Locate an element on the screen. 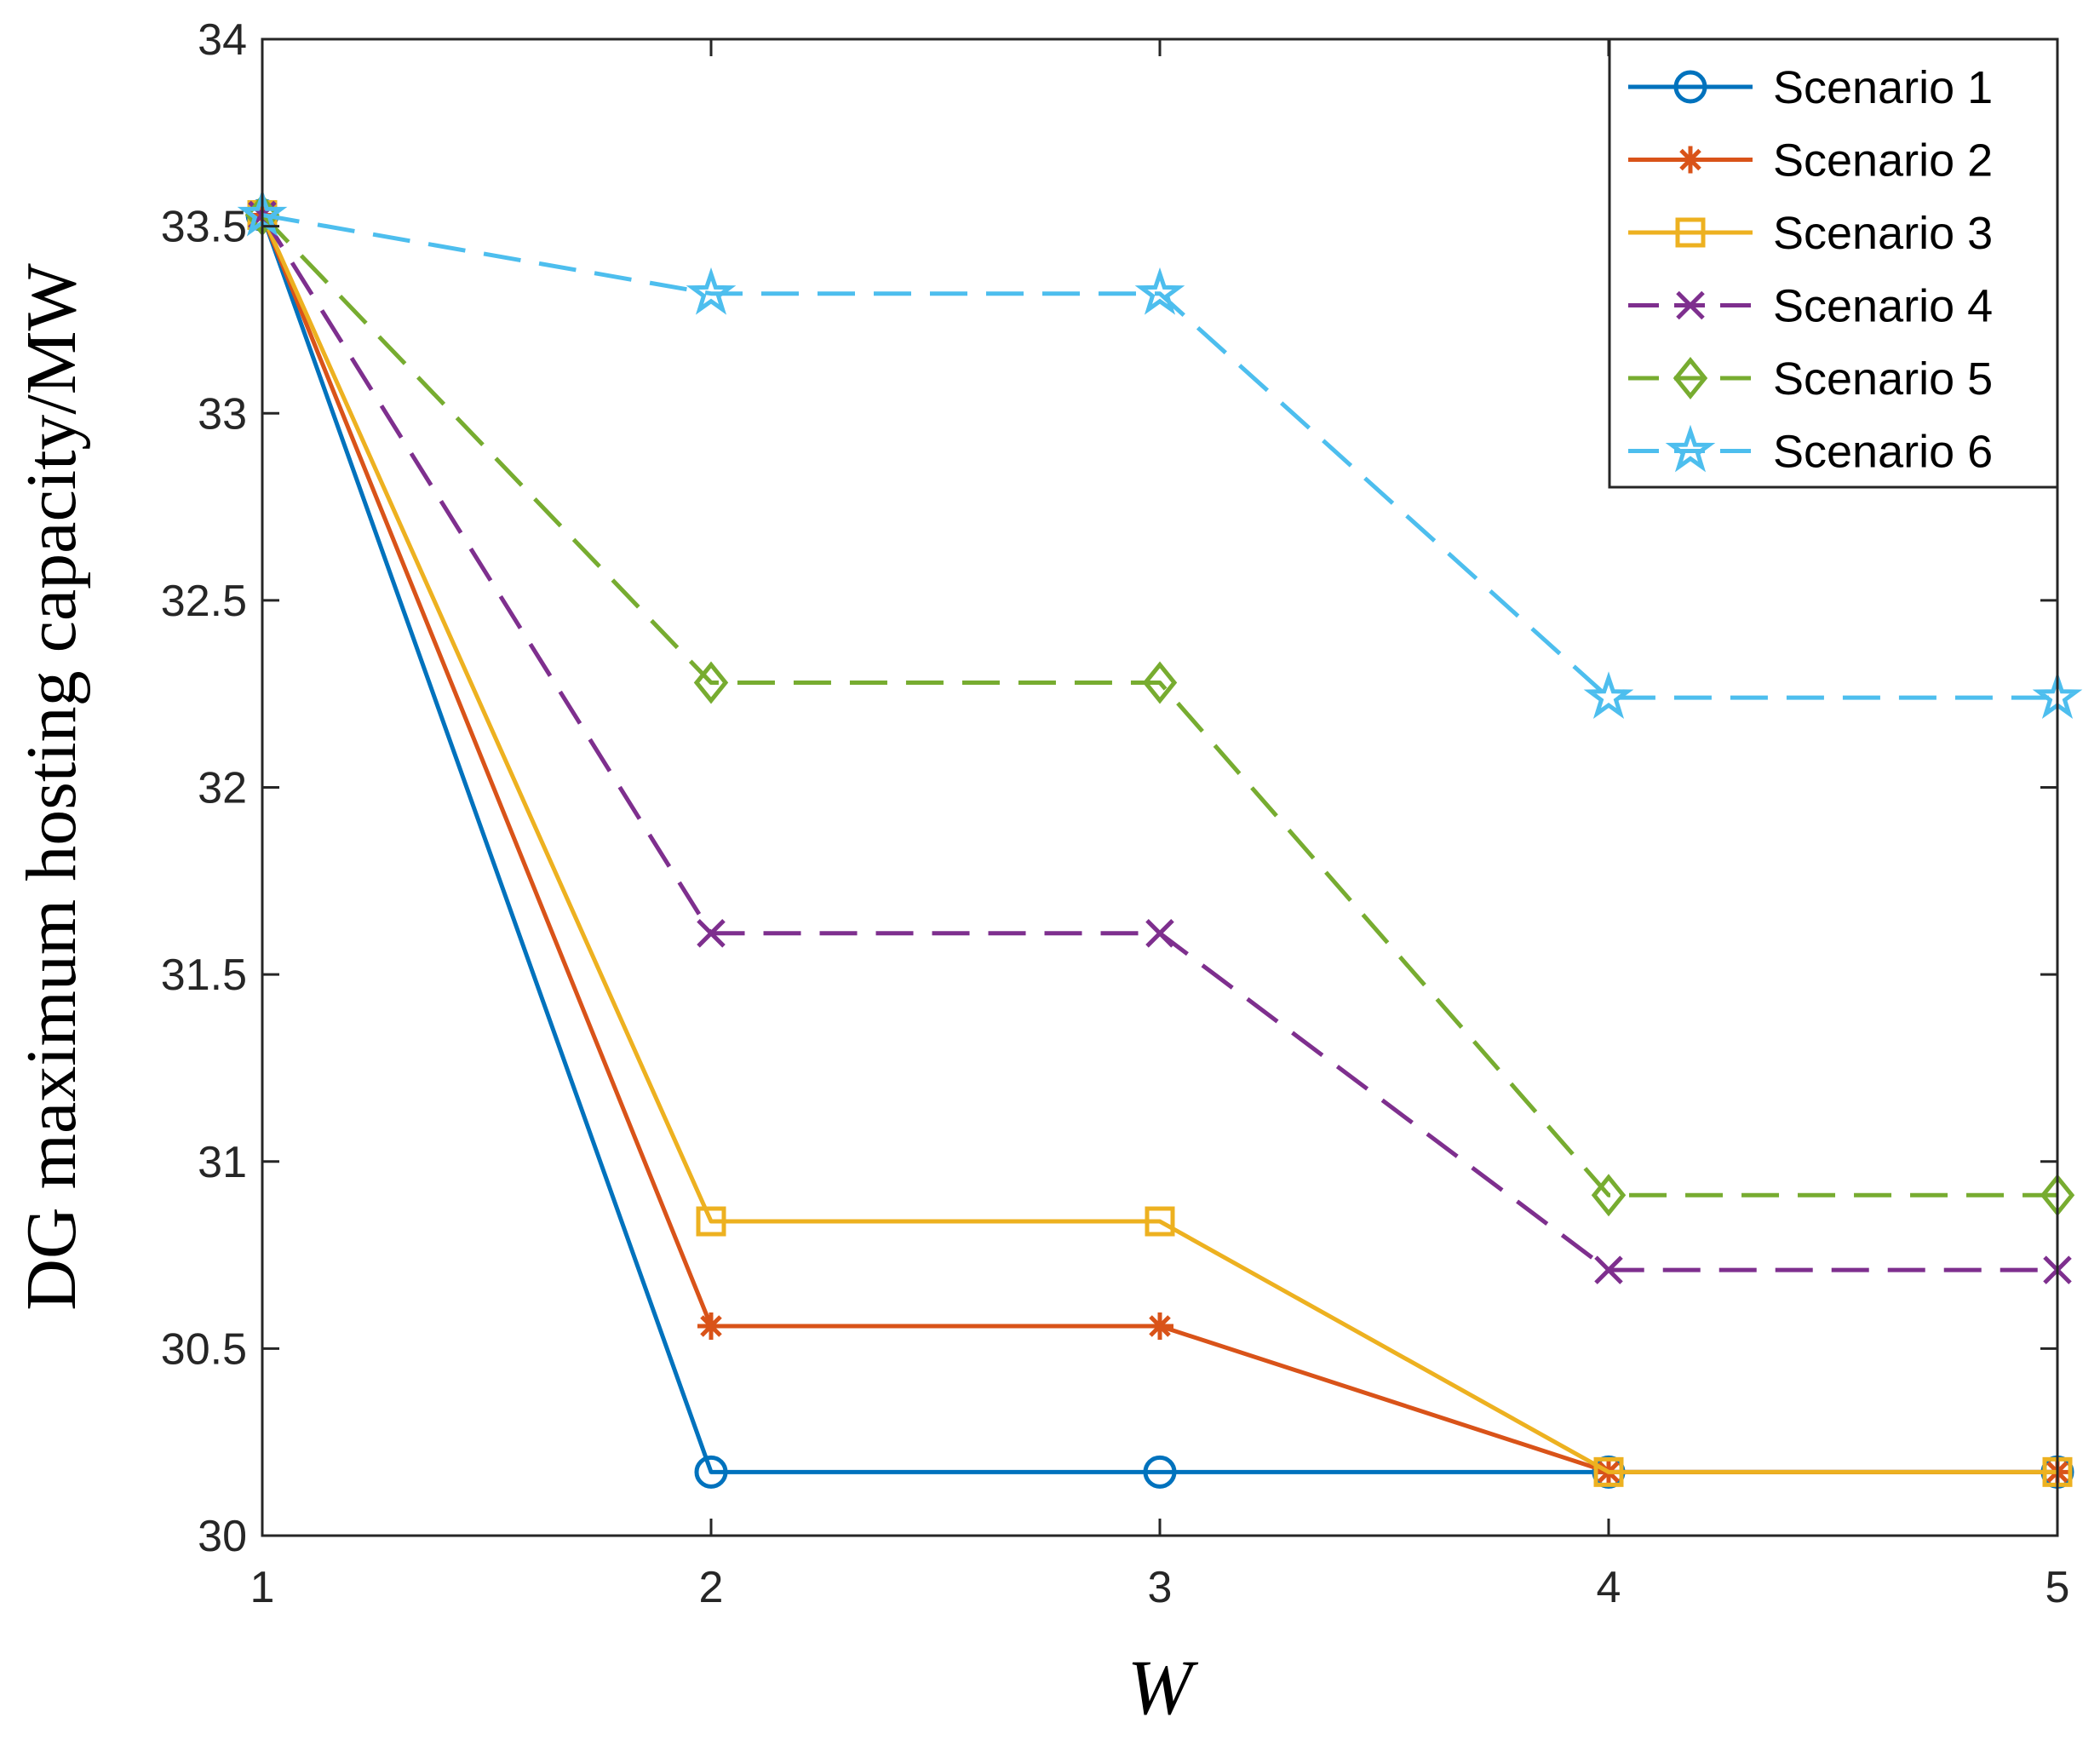 The image size is (2100, 1746). legend-label-1: Scenario 1 is located at coordinates (1883, 87).